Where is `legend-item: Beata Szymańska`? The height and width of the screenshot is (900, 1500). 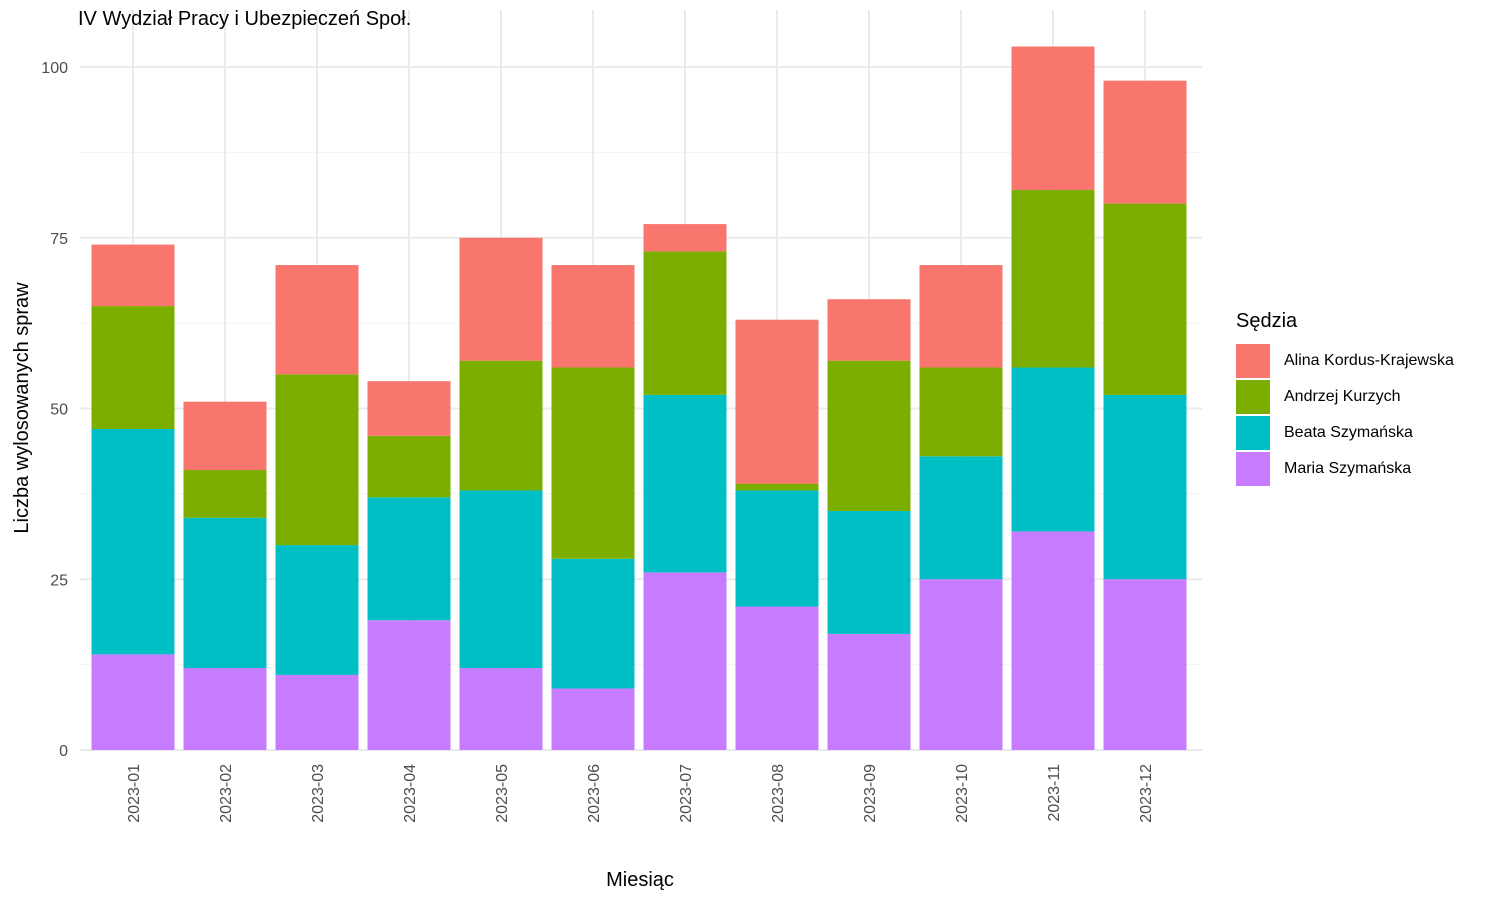 legend-item: Beata Szymańska is located at coordinates (1345, 433).